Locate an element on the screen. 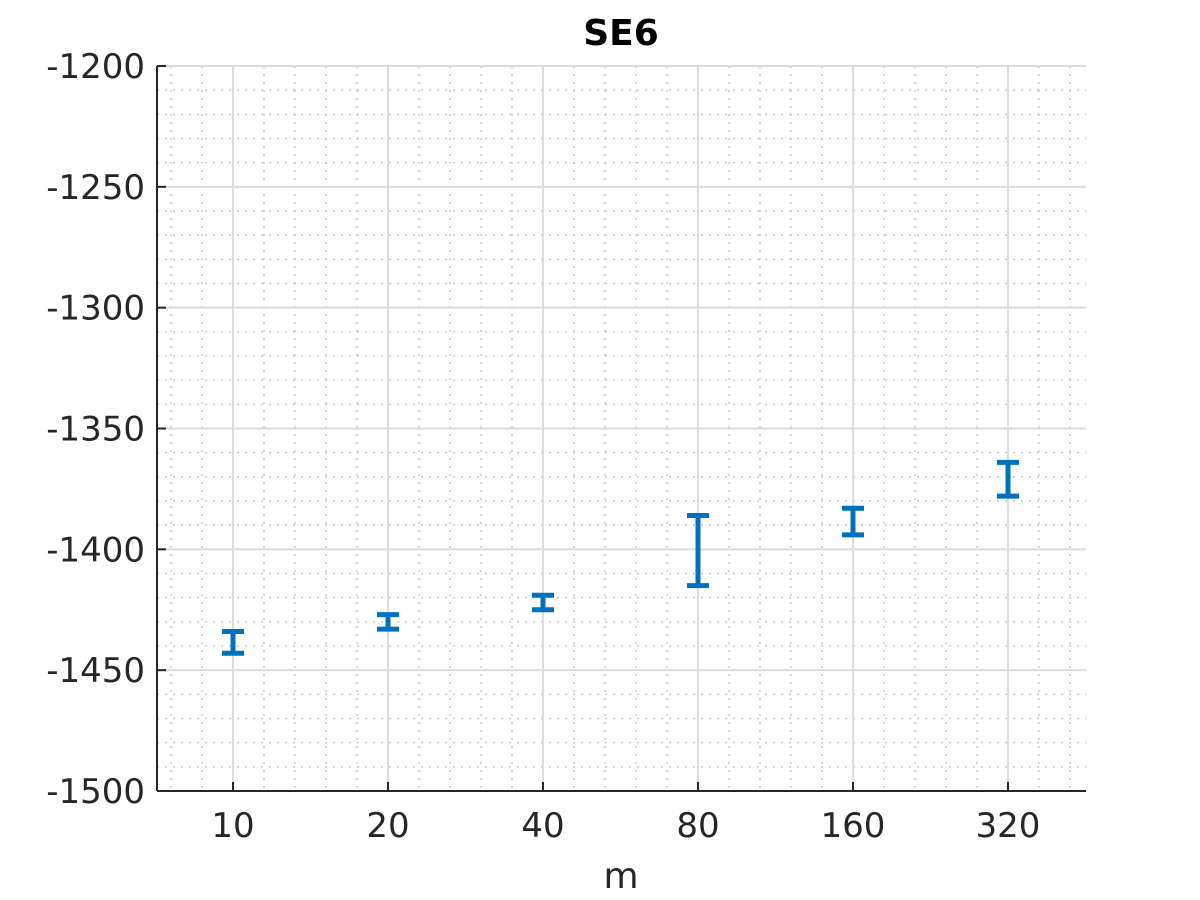 The image size is (1200, 900). error-bars is located at coordinates (620, 557).